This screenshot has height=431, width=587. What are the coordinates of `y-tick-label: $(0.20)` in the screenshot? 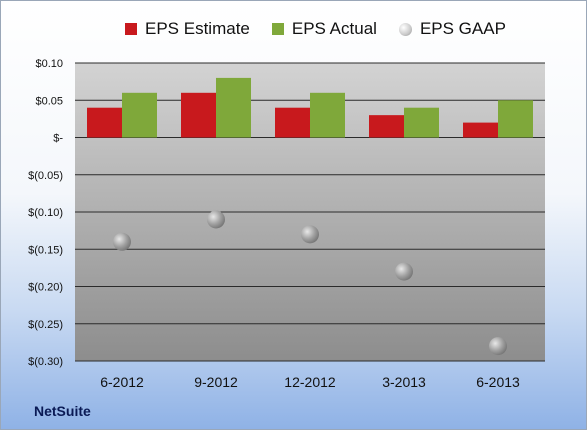 It's located at (45, 288).